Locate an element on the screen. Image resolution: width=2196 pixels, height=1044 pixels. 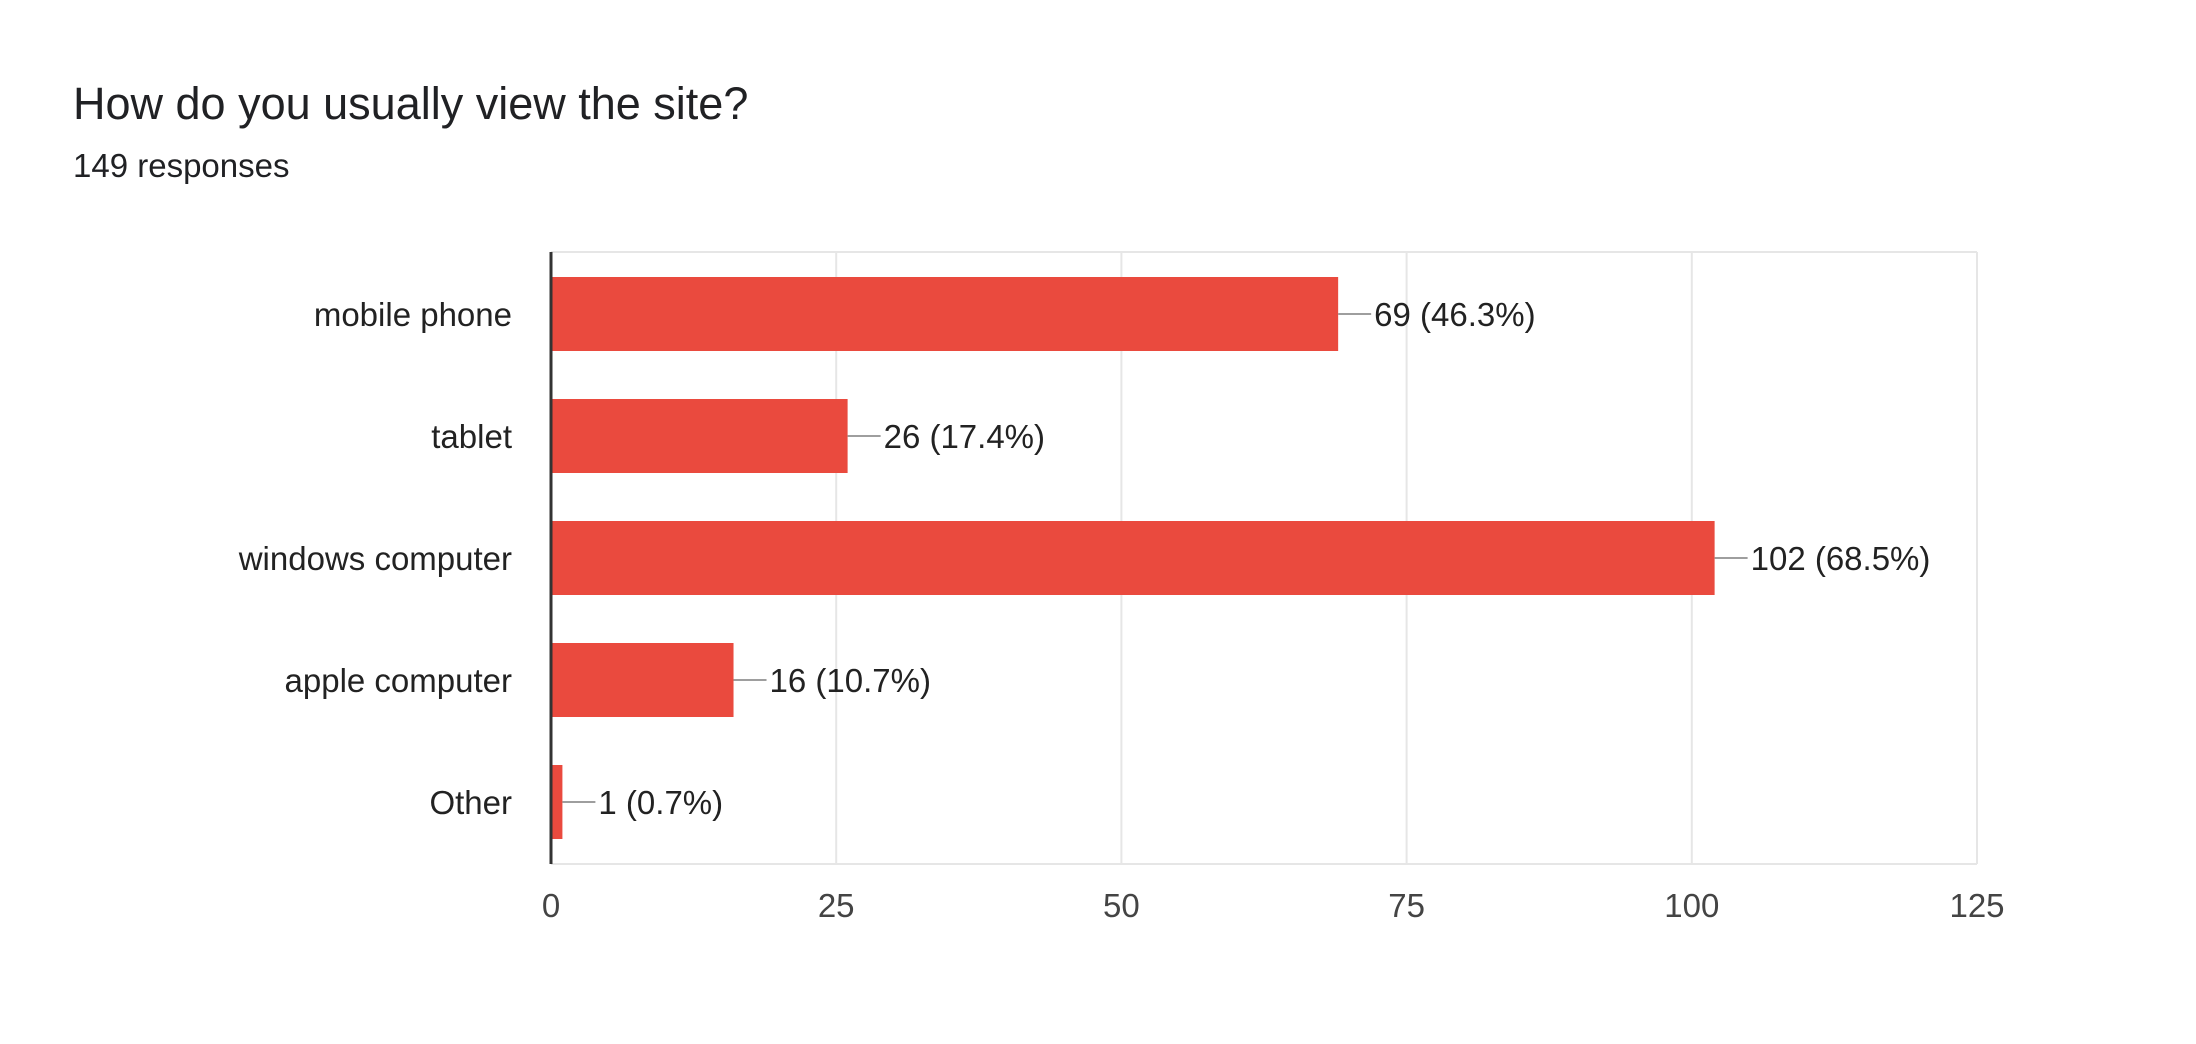
x-tick-label: 50 is located at coordinates (1121, 905).